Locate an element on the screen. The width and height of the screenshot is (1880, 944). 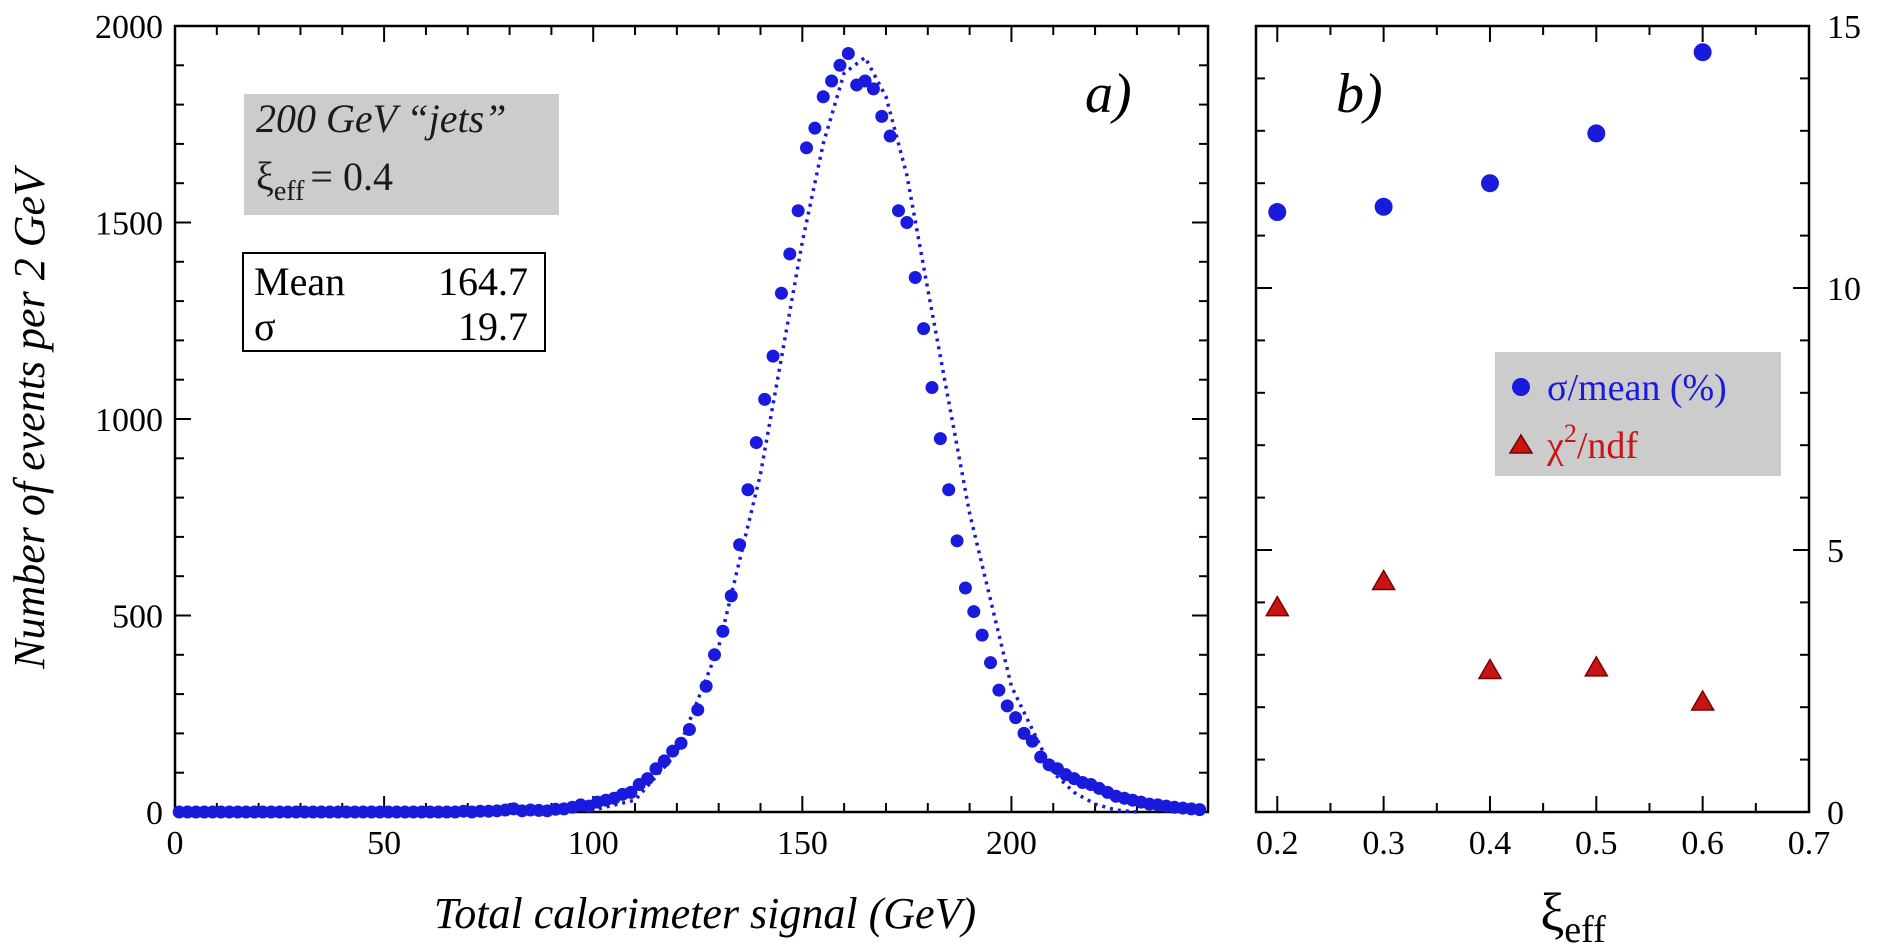
info-box is located at coordinates (401, 154).